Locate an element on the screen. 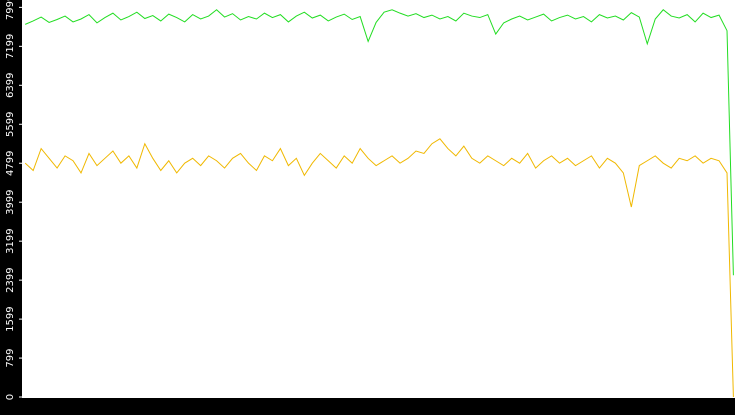 The image size is (735, 415). y-tick-label: 4799 is located at coordinates (10, 163).